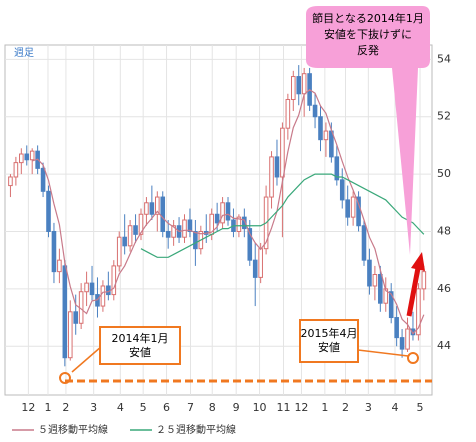 This screenshot has height=442, width=476. I want to click on x-tick-label: 7, so click(190, 407).